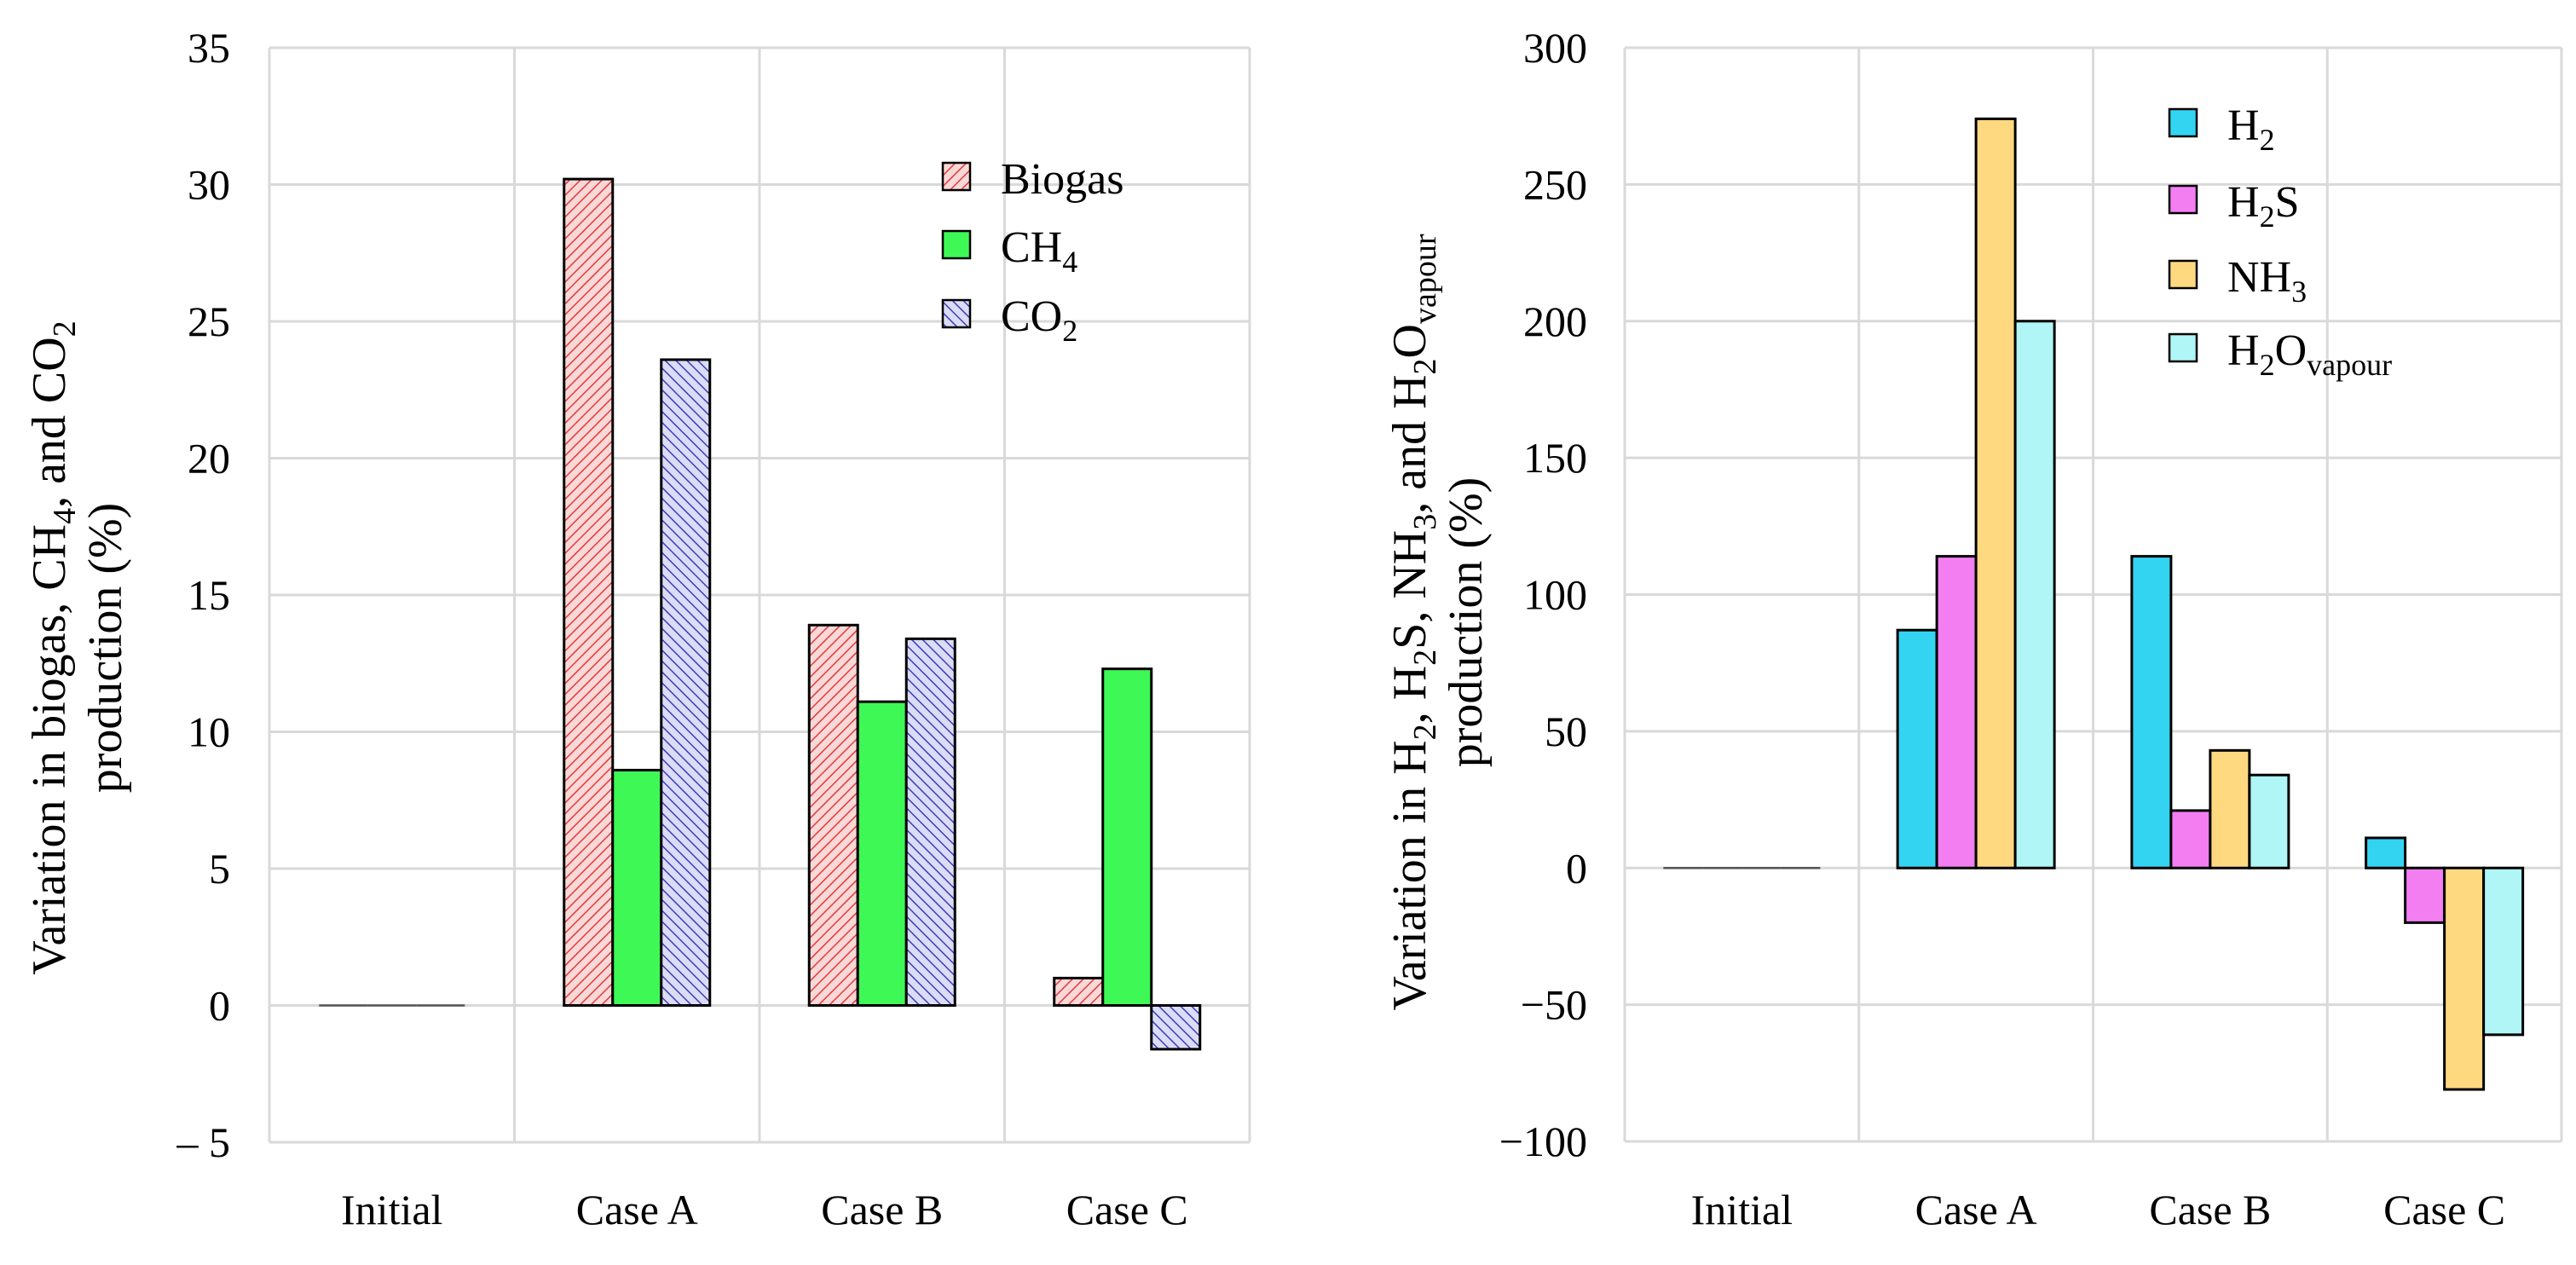 The width and height of the screenshot is (2576, 1265). Describe the element at coordinates (2034, 594) in the screenshot. I see `bar-h2ovapour-case-a` at that location.